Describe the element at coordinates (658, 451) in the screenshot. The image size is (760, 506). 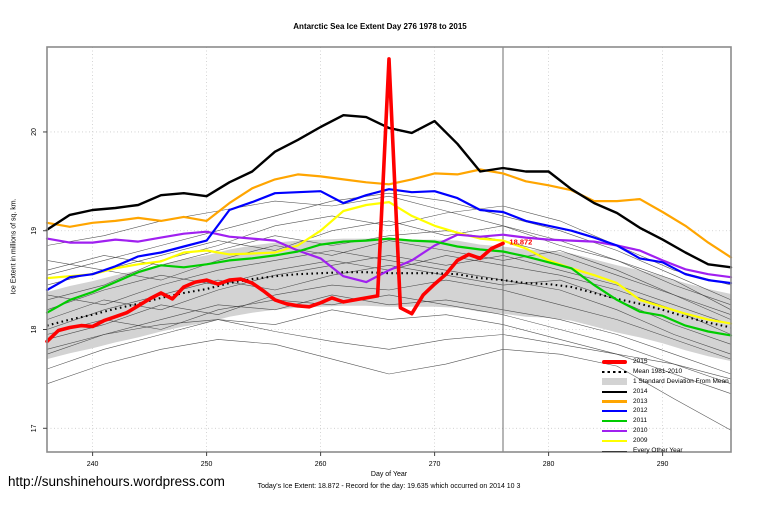
I see `legend-label: Every Other Year` at that location.